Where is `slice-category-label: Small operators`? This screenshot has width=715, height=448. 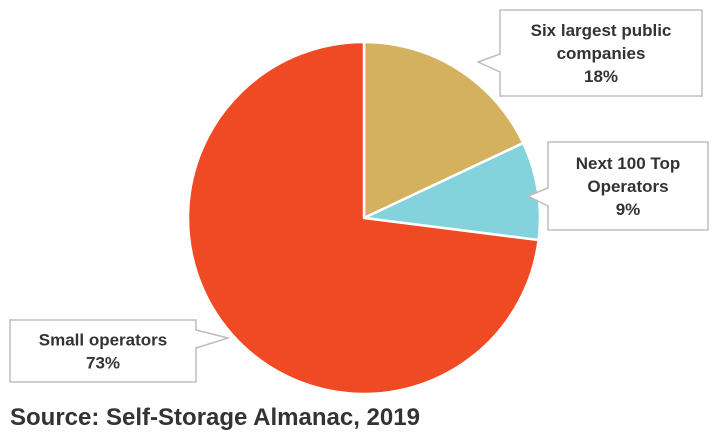
slice-category-label: Small operators is located at coordinates (103, 340).